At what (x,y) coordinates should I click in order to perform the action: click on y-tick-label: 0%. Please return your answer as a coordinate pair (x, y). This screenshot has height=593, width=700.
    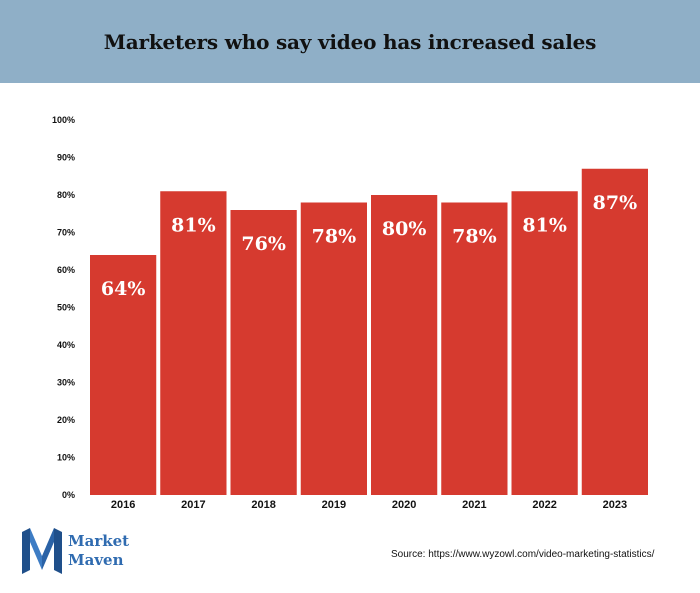
    Looking at the image, I should click on (68, 495).